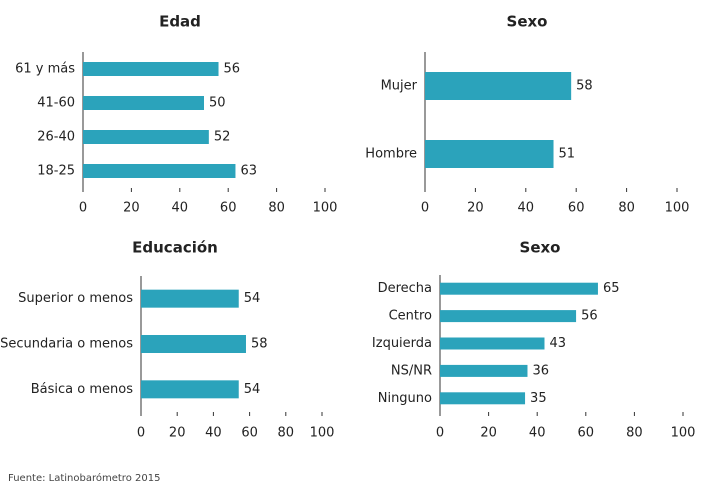 This screenshot has height=490, width=709. Describe the element at coordinates (75, 298) in the screenshot. I see `category-label: Superior o menos` at that location.